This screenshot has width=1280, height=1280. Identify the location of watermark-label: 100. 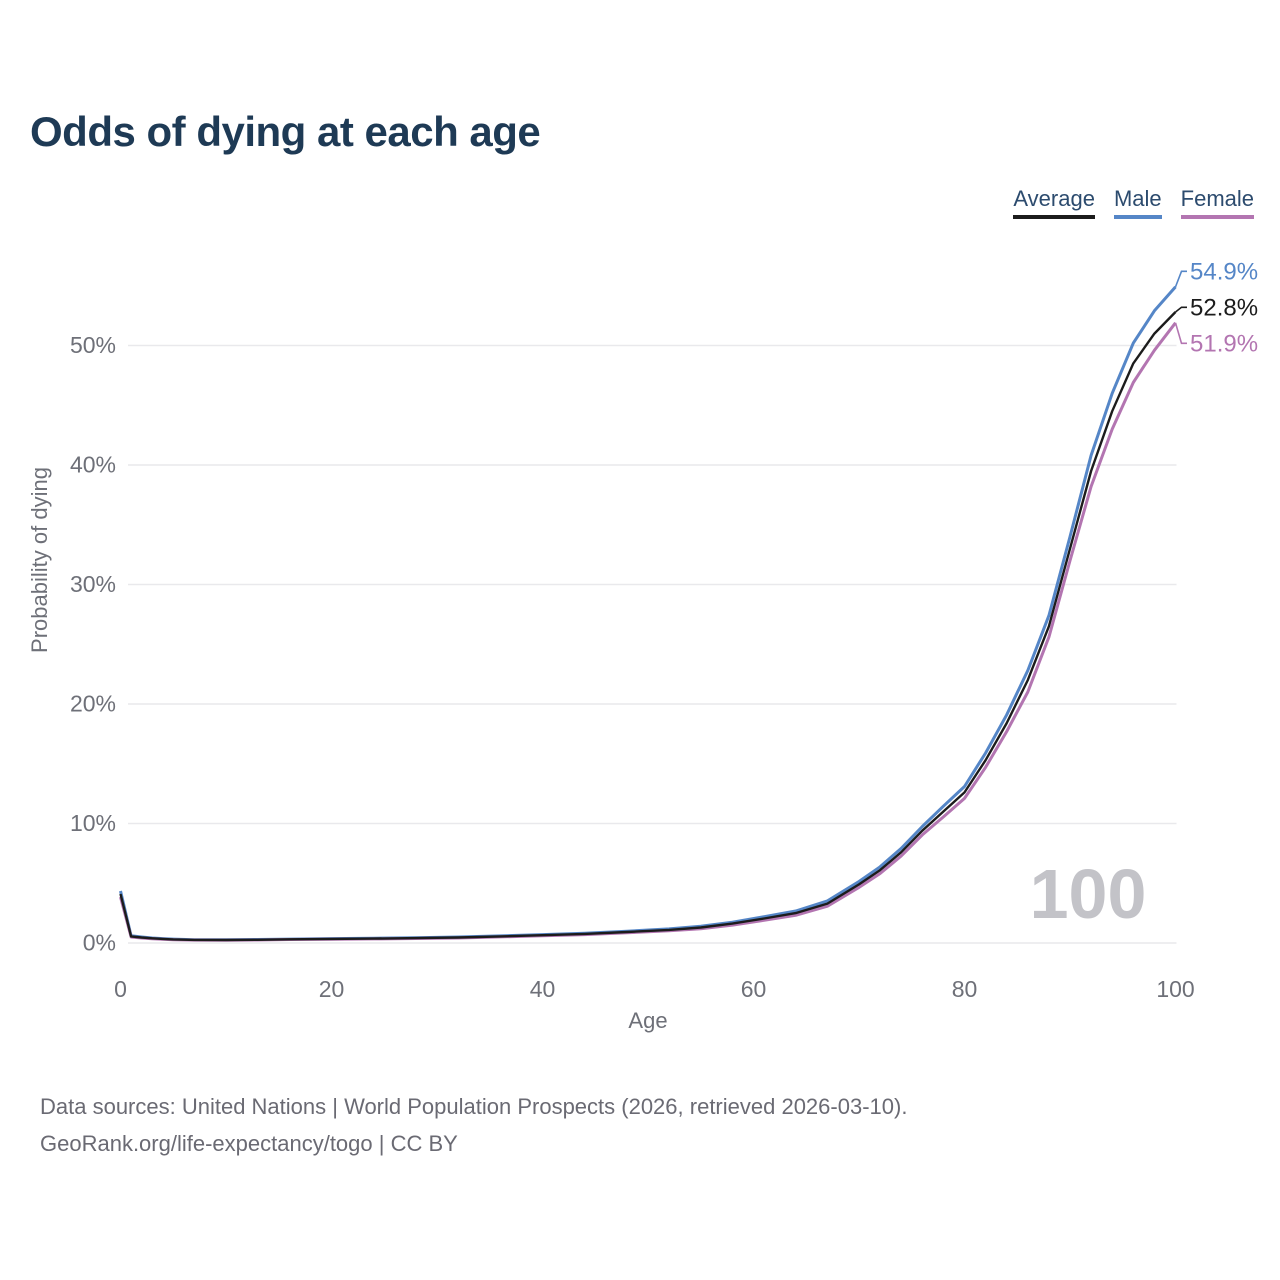
(1088, 894).